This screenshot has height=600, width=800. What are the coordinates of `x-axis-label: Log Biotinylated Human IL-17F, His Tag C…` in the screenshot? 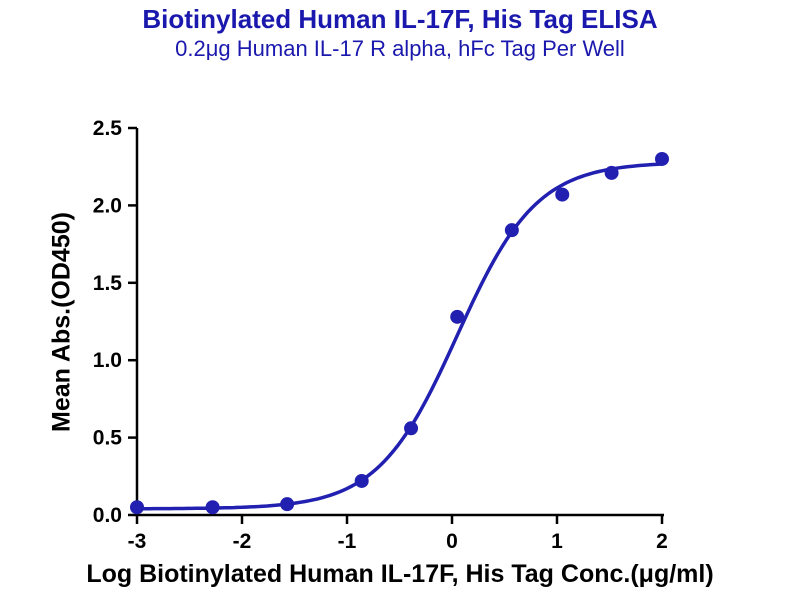 It's located at (400, 574).